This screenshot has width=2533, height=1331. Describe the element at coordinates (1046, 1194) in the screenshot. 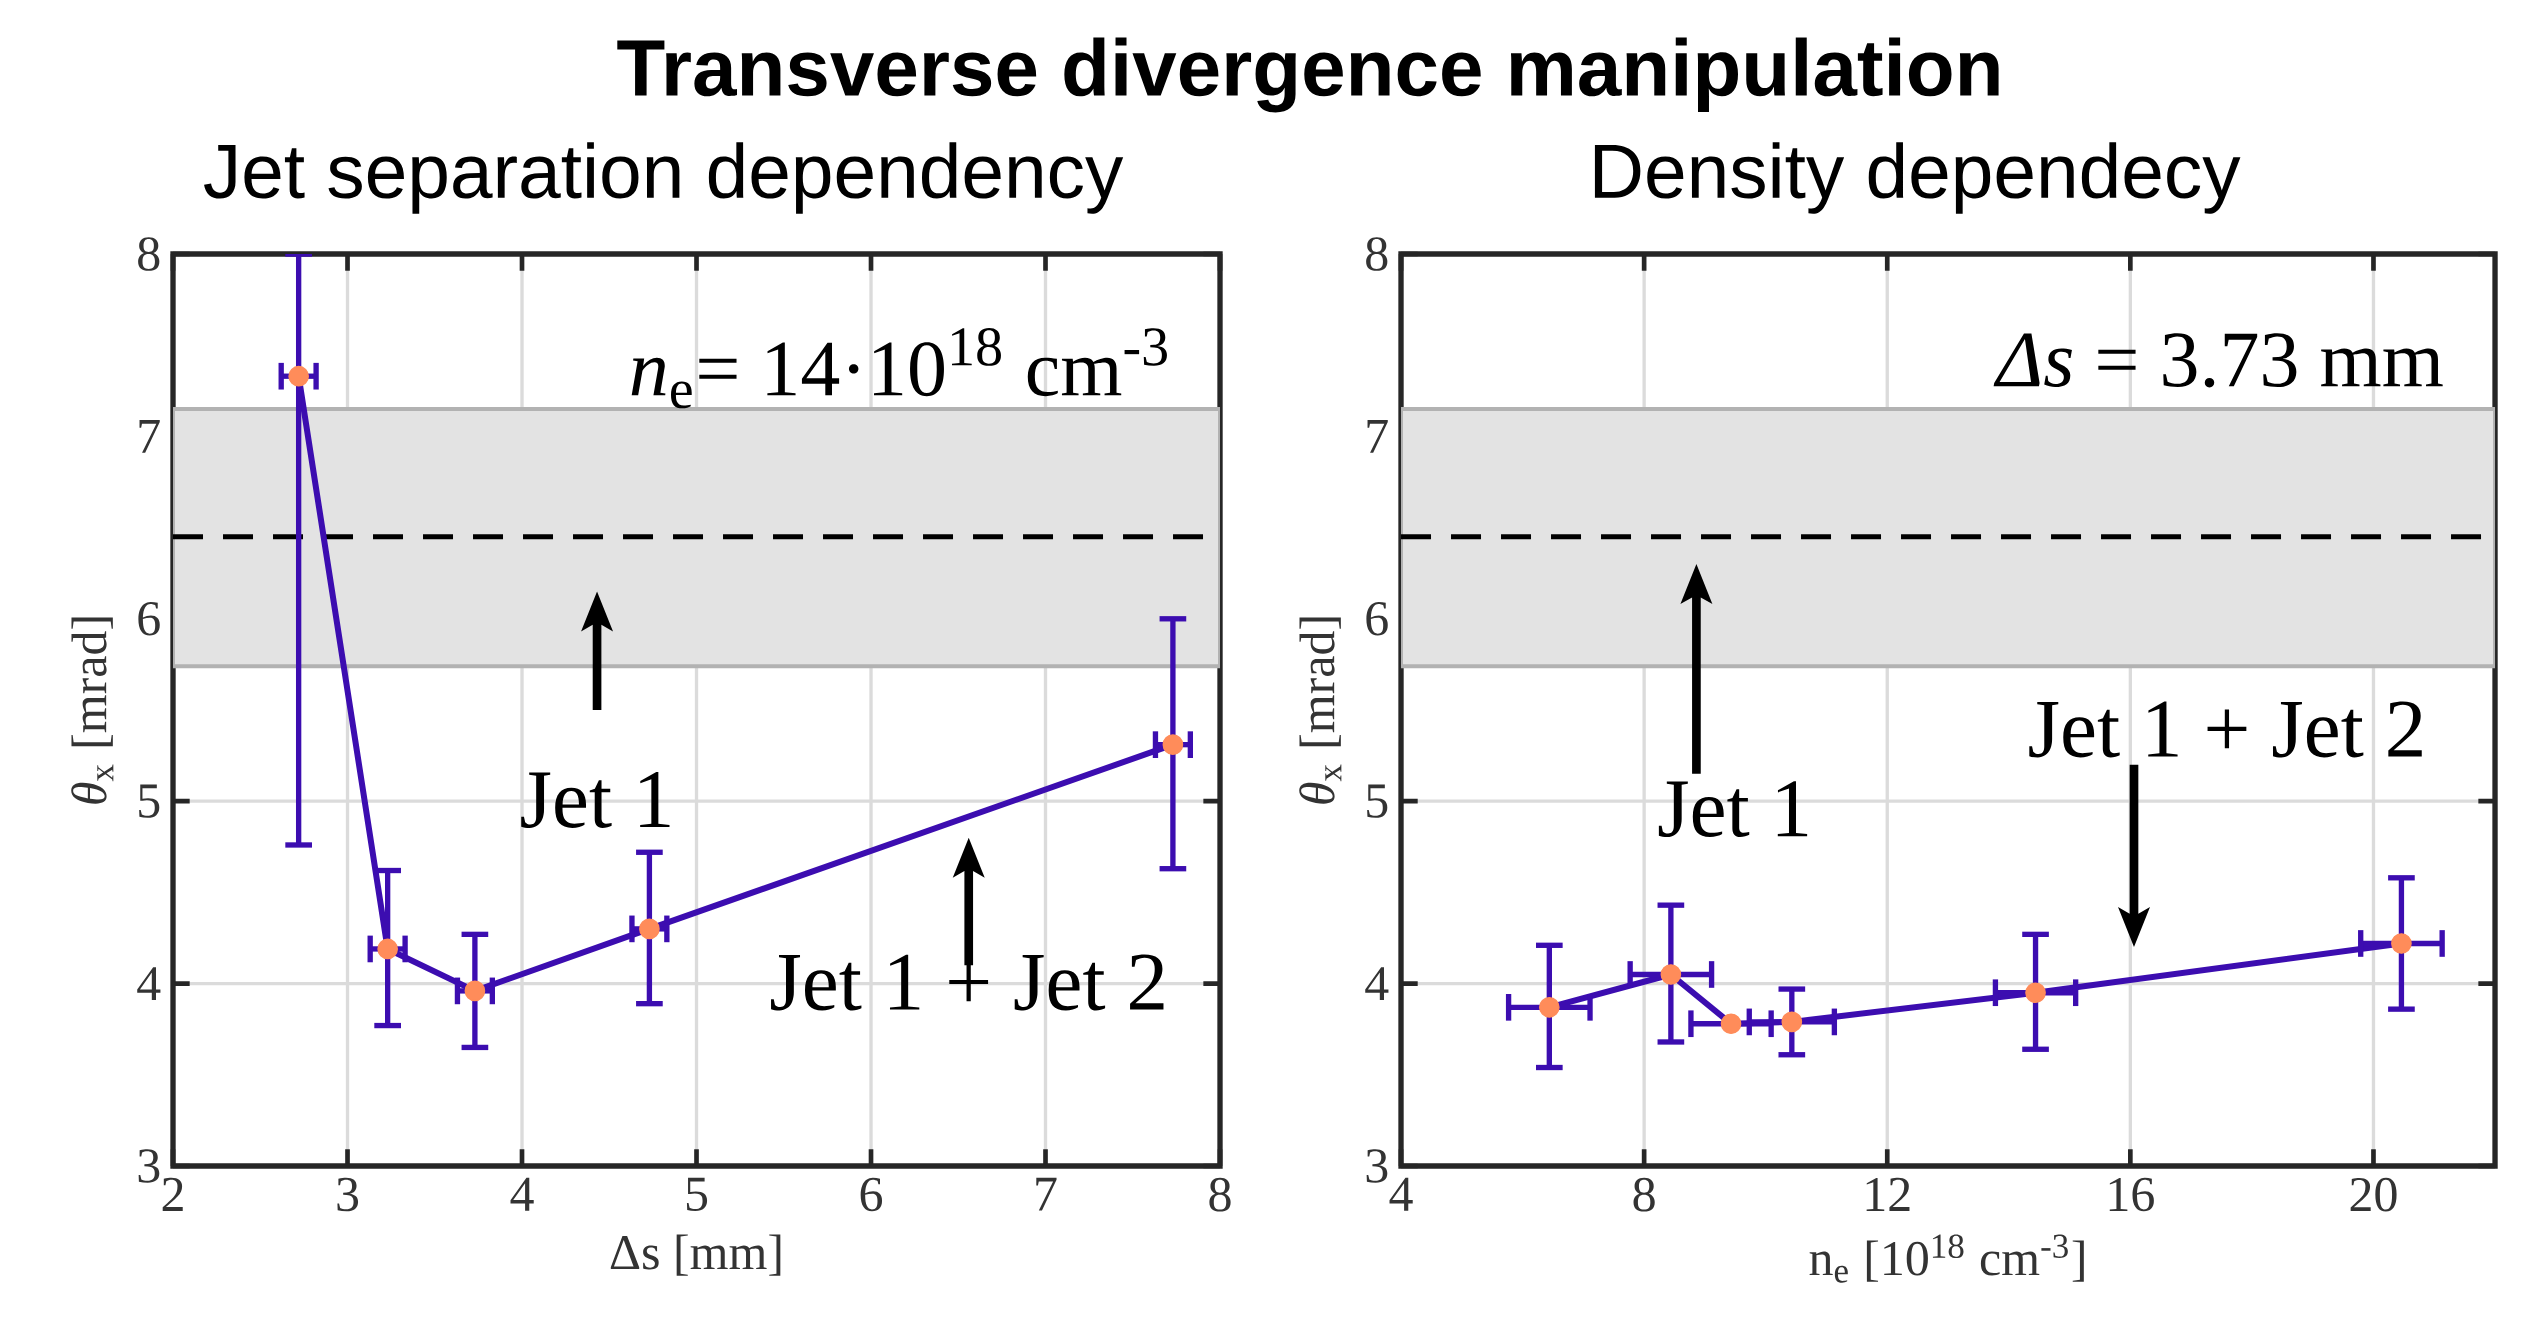

I see `x-tick-label: 7` at that location.